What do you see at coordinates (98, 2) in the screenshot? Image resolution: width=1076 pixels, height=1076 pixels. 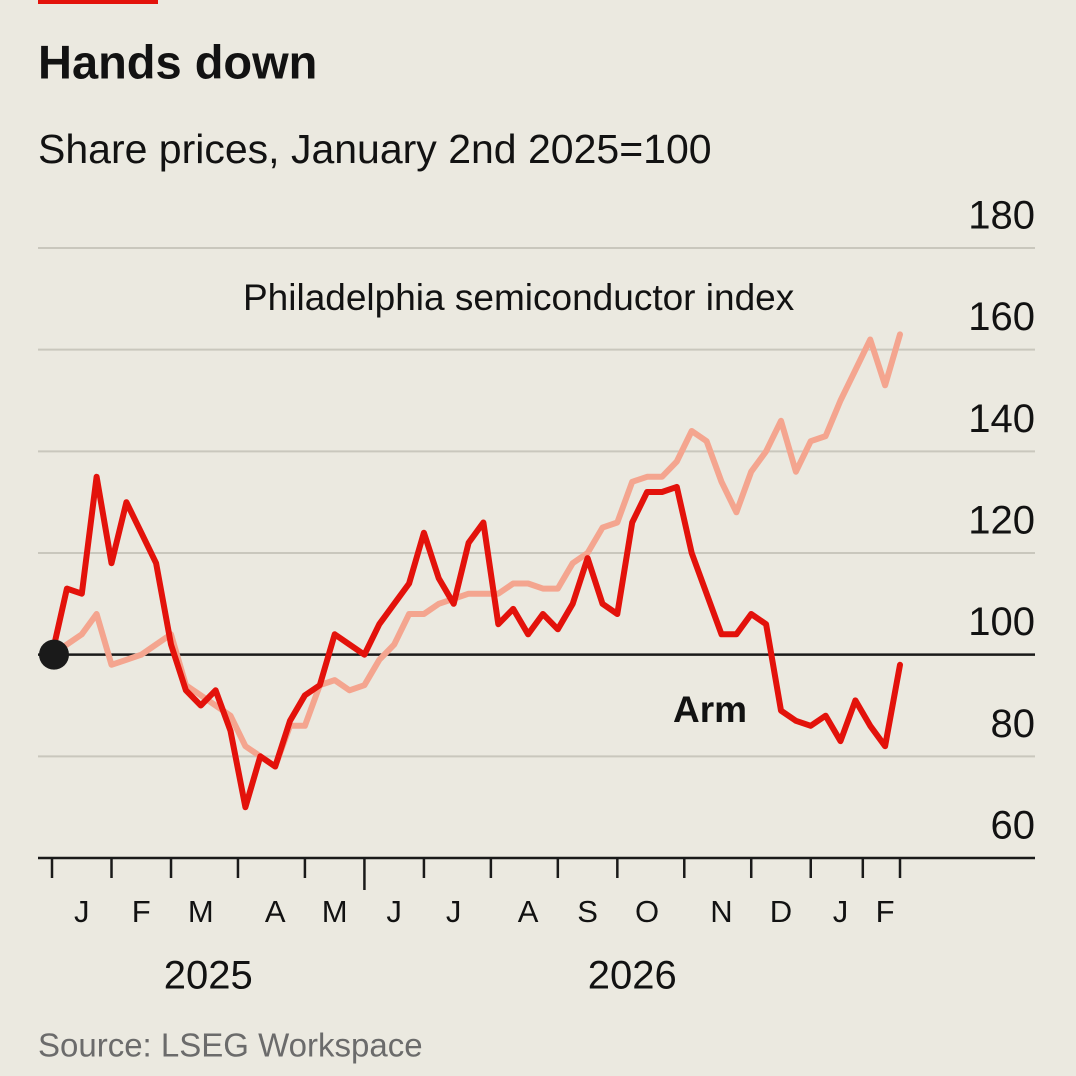 I see `brand-bar` at bounding box center [98, 2].